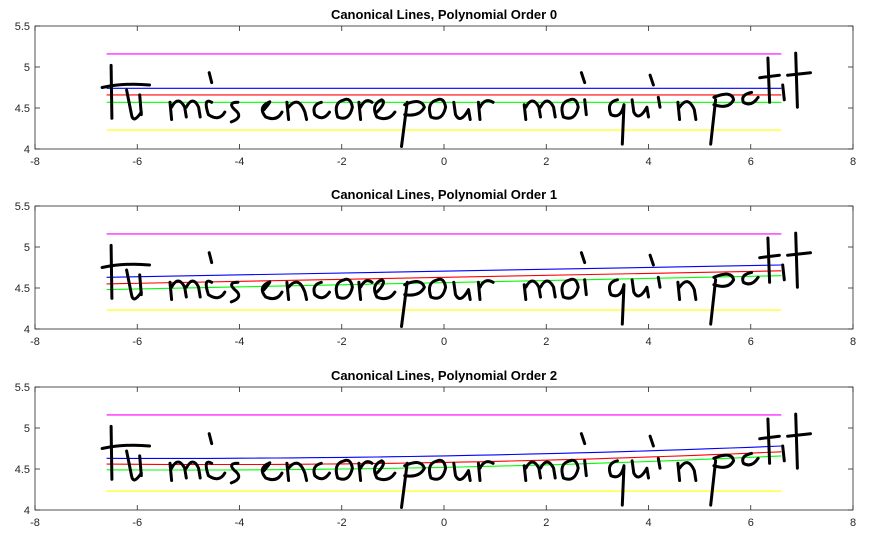 The height and width of the screenshot is (544, 873). Describe the element at coordinates (444, 14) in the screenshot. I see `subplot-title: Canonical Lines, Polynomial Order 0` at that location.